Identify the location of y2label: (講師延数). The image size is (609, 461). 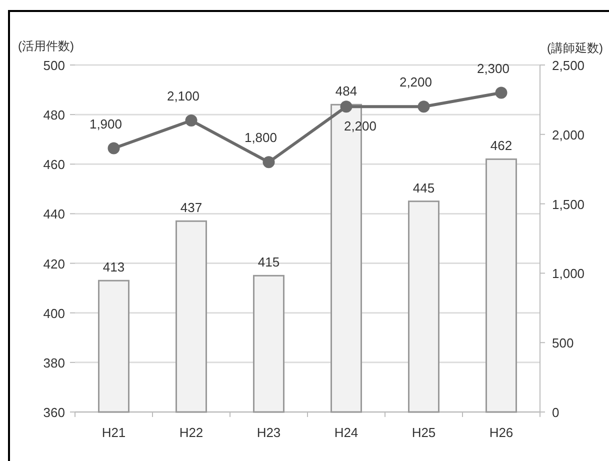
(575, 48).